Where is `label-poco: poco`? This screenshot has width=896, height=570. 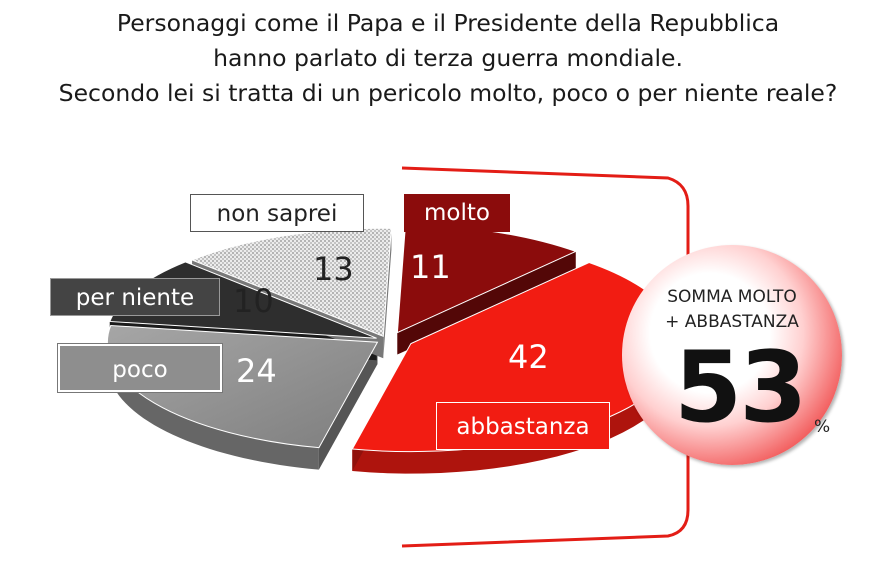
label-poco: poco is located at coordinates (140, 368).